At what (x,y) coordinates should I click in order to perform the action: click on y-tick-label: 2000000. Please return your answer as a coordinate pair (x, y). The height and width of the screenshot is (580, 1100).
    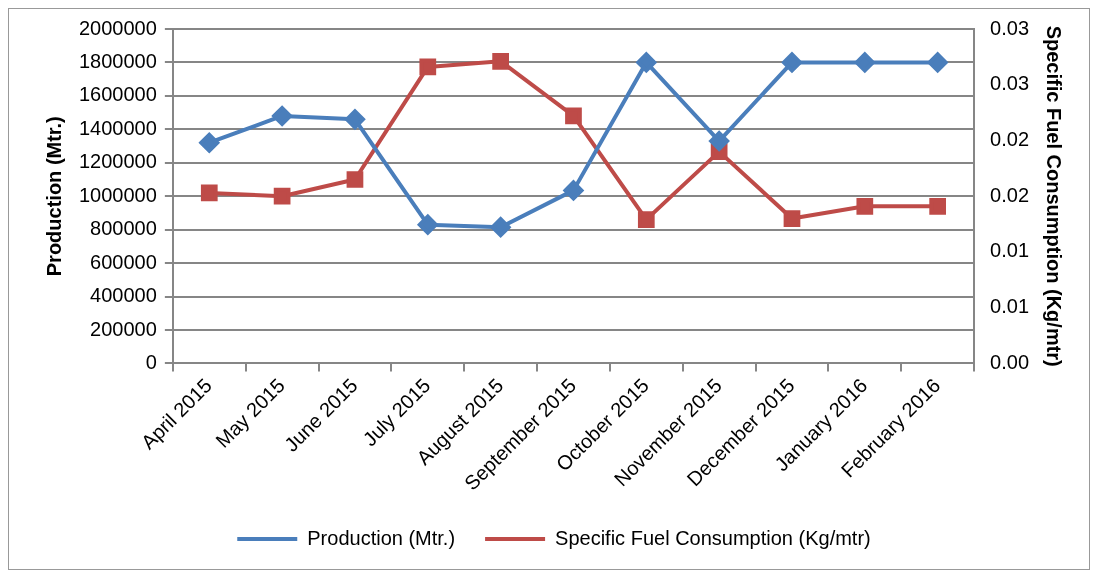
    Looking at the image, I should click on (117, 27).